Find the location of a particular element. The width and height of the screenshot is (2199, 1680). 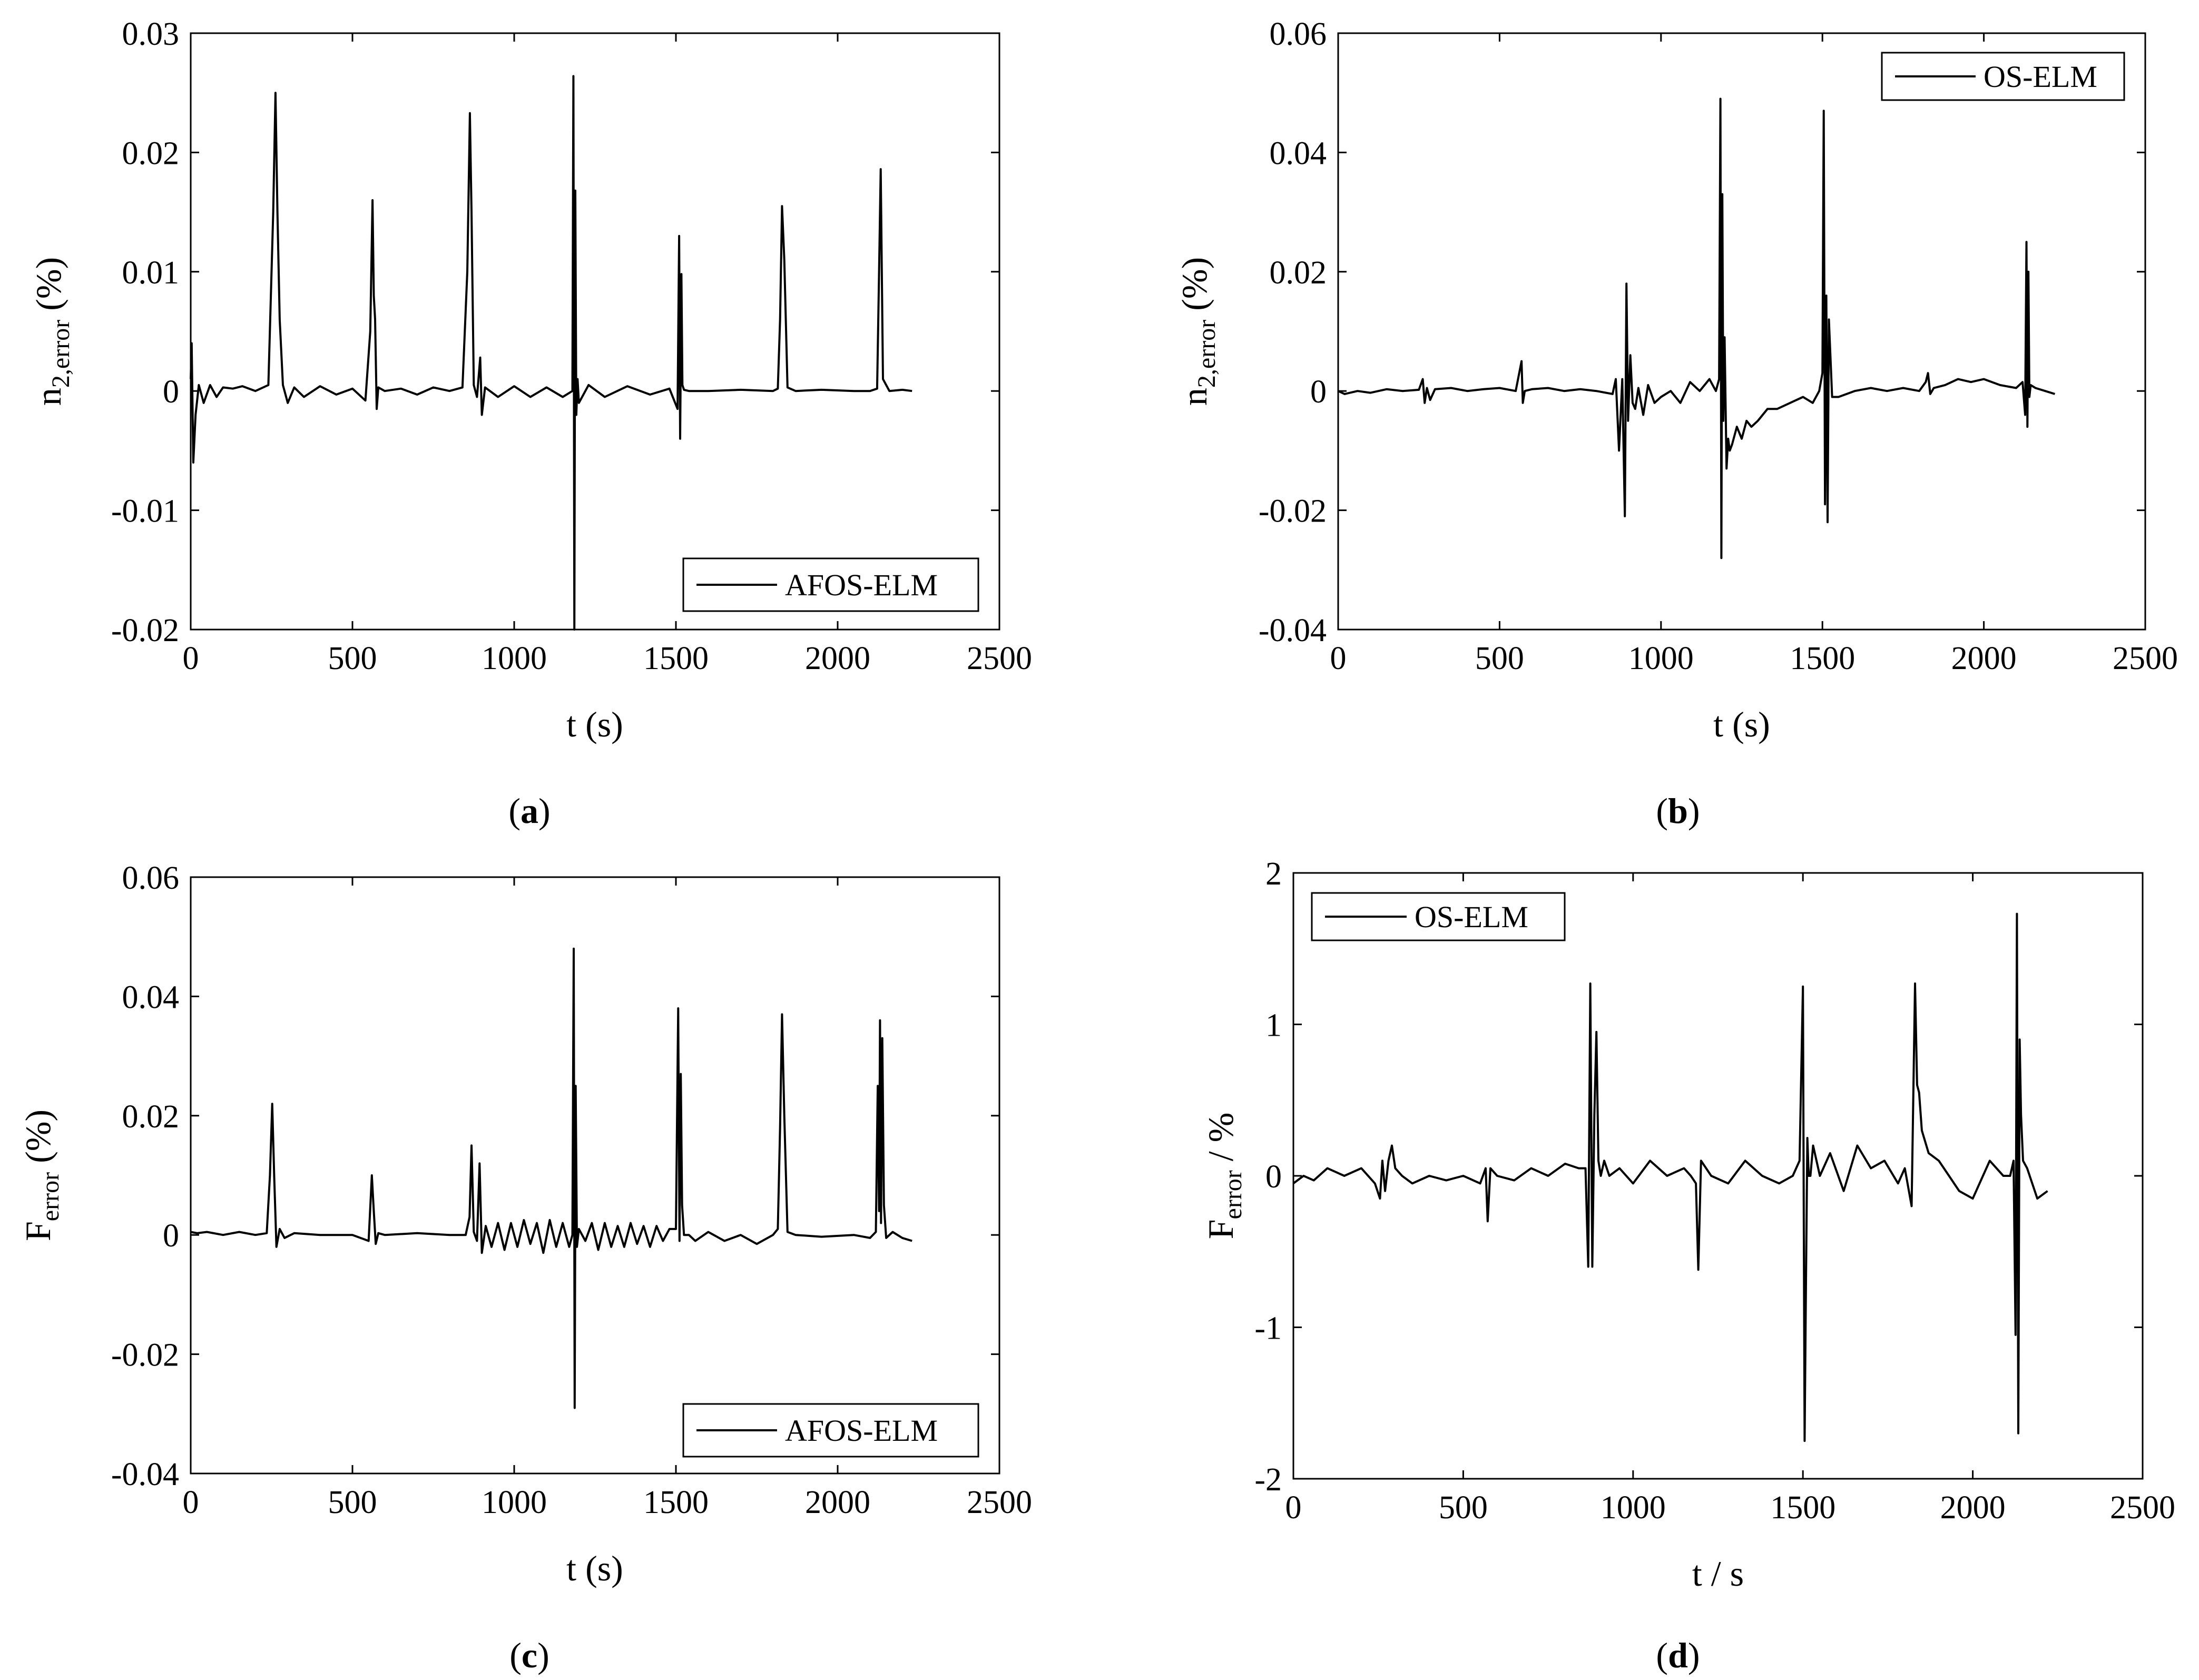

x-axis-label-b: t (s) is located at coordinates (1742, 724).